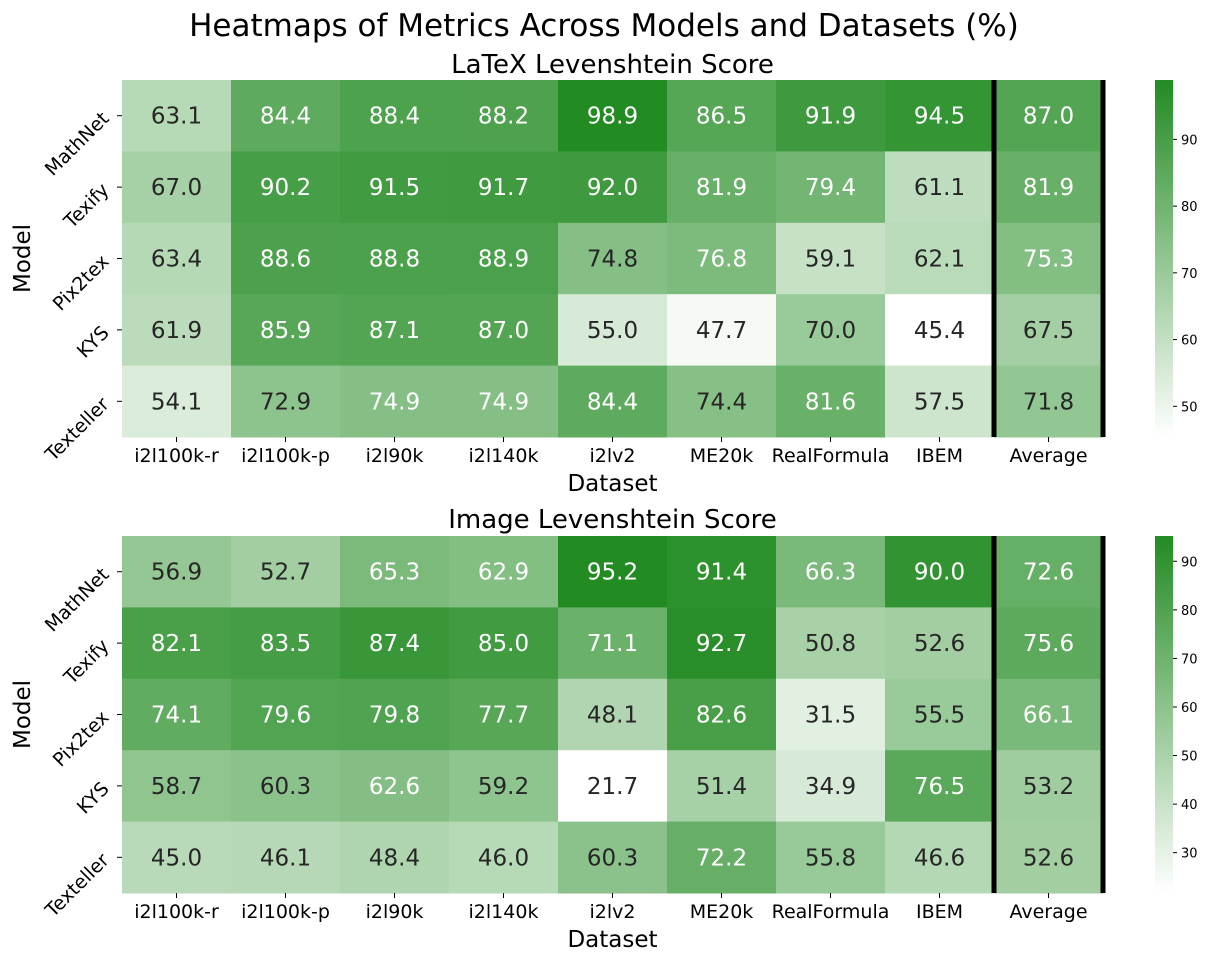 The image size is (1209, 961). What do you see at coordinates (1048, 644) in the screenshot?
I see `cell-value-label: 75.6` at bounding box center [1048, 644].